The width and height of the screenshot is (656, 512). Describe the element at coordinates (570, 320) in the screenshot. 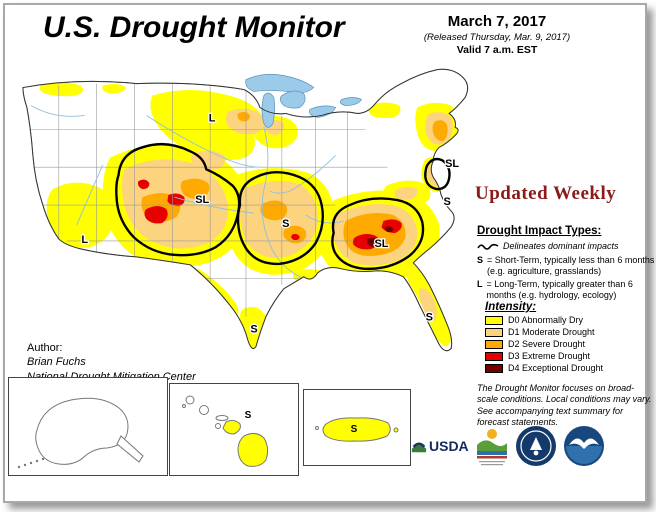

I see `legend-item-d0: D0 Abnormally Dry` at that location.